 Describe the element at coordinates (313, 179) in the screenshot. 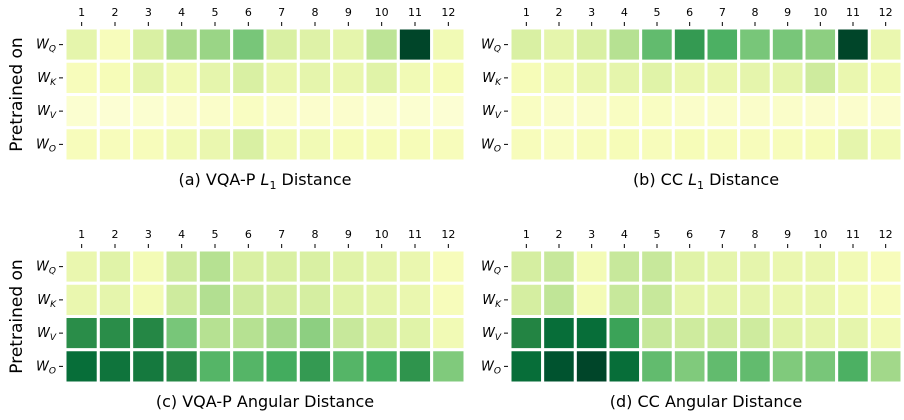

I see `title-part: Distance` at that location.